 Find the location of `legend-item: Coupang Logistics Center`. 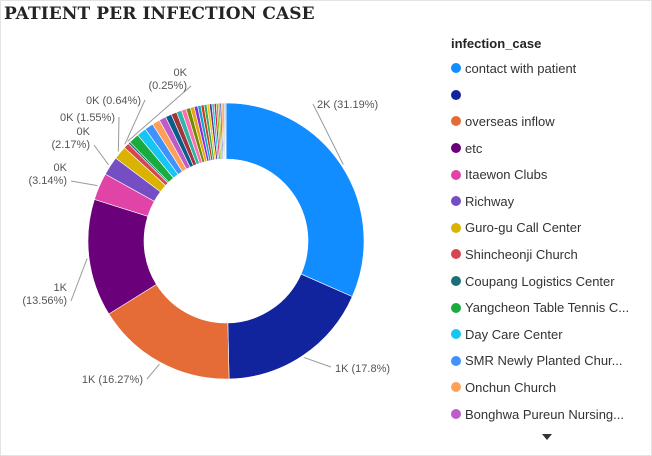

legend-item: Coupang Logistics Center is located at coordinates (546, 281).